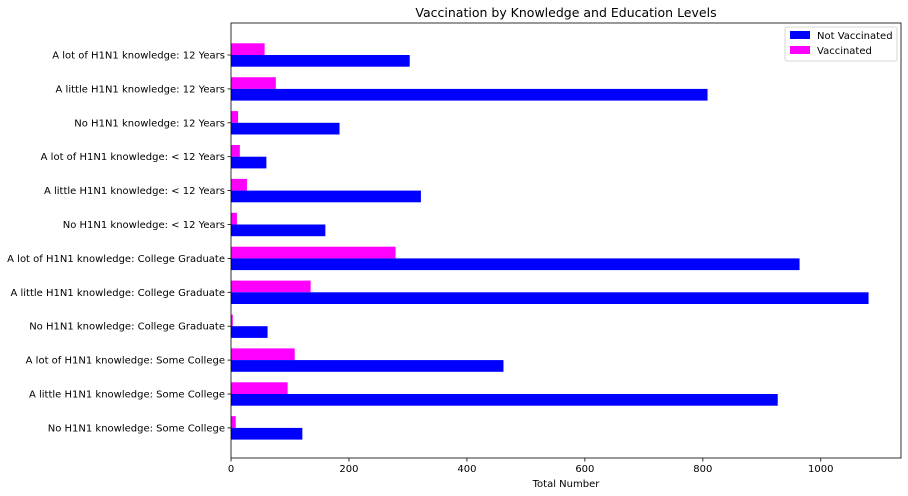 This screenshot has height=496, width=908. I want to click on x-tick-label: 200, so click(348, 469).